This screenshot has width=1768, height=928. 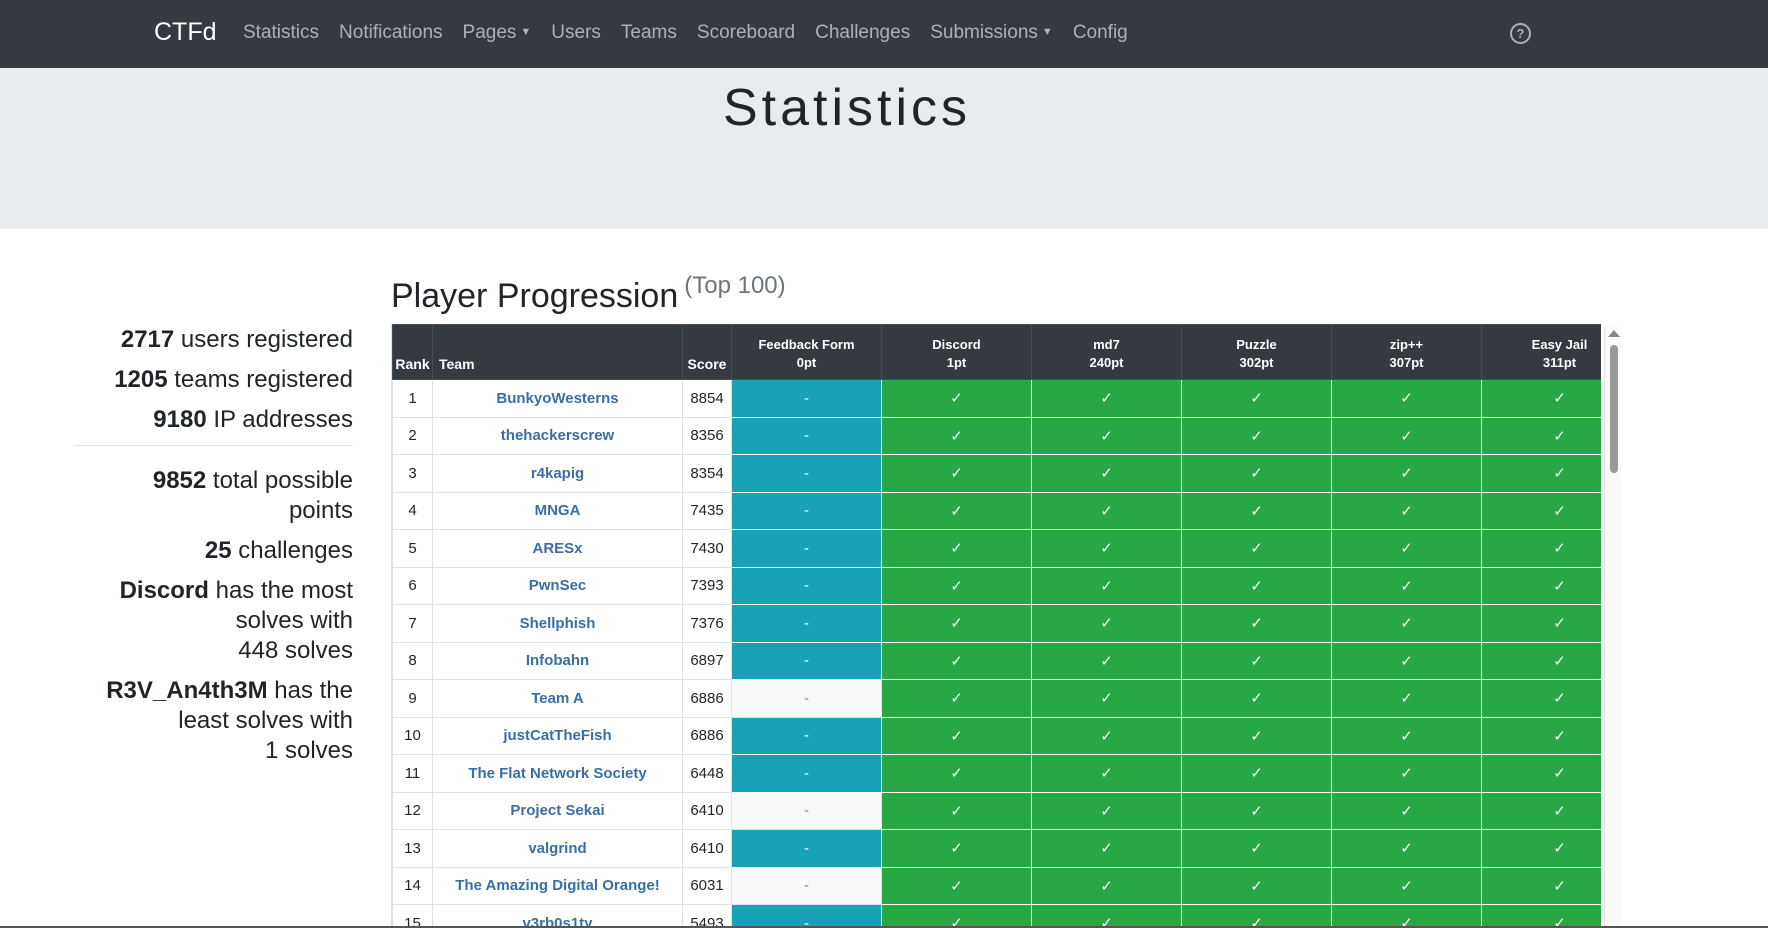 I want to click on rank-cell: 7, so click(x=412, y=623).